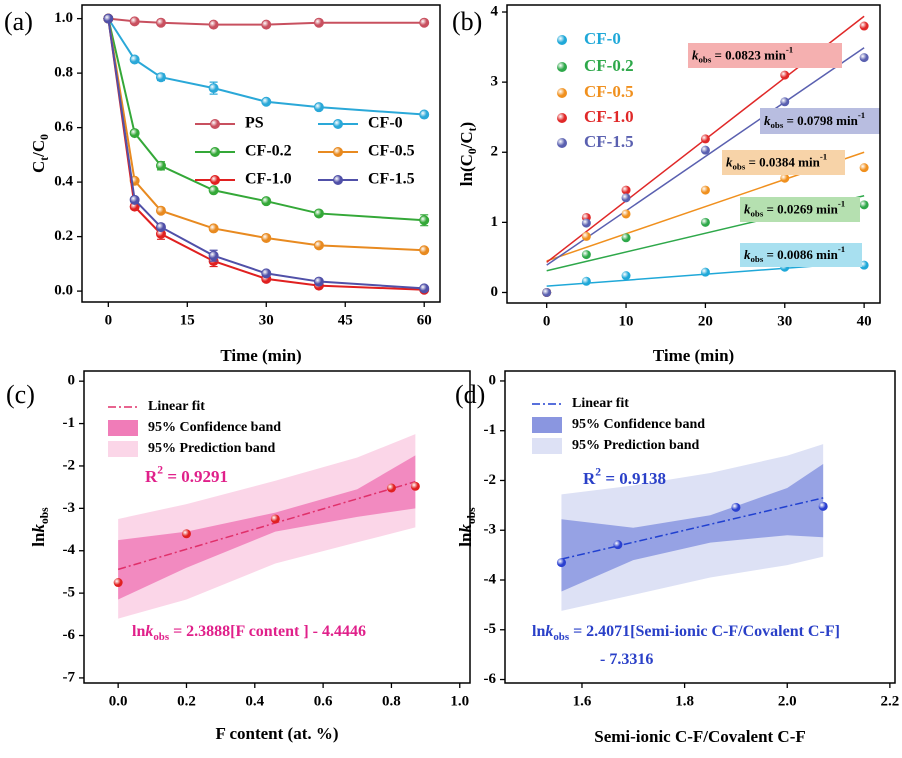  What do you see at coordinates (800, 208) in the screenshot?
I see `annotation-part: = 0.0269 min` at bounding box center [800, 208].